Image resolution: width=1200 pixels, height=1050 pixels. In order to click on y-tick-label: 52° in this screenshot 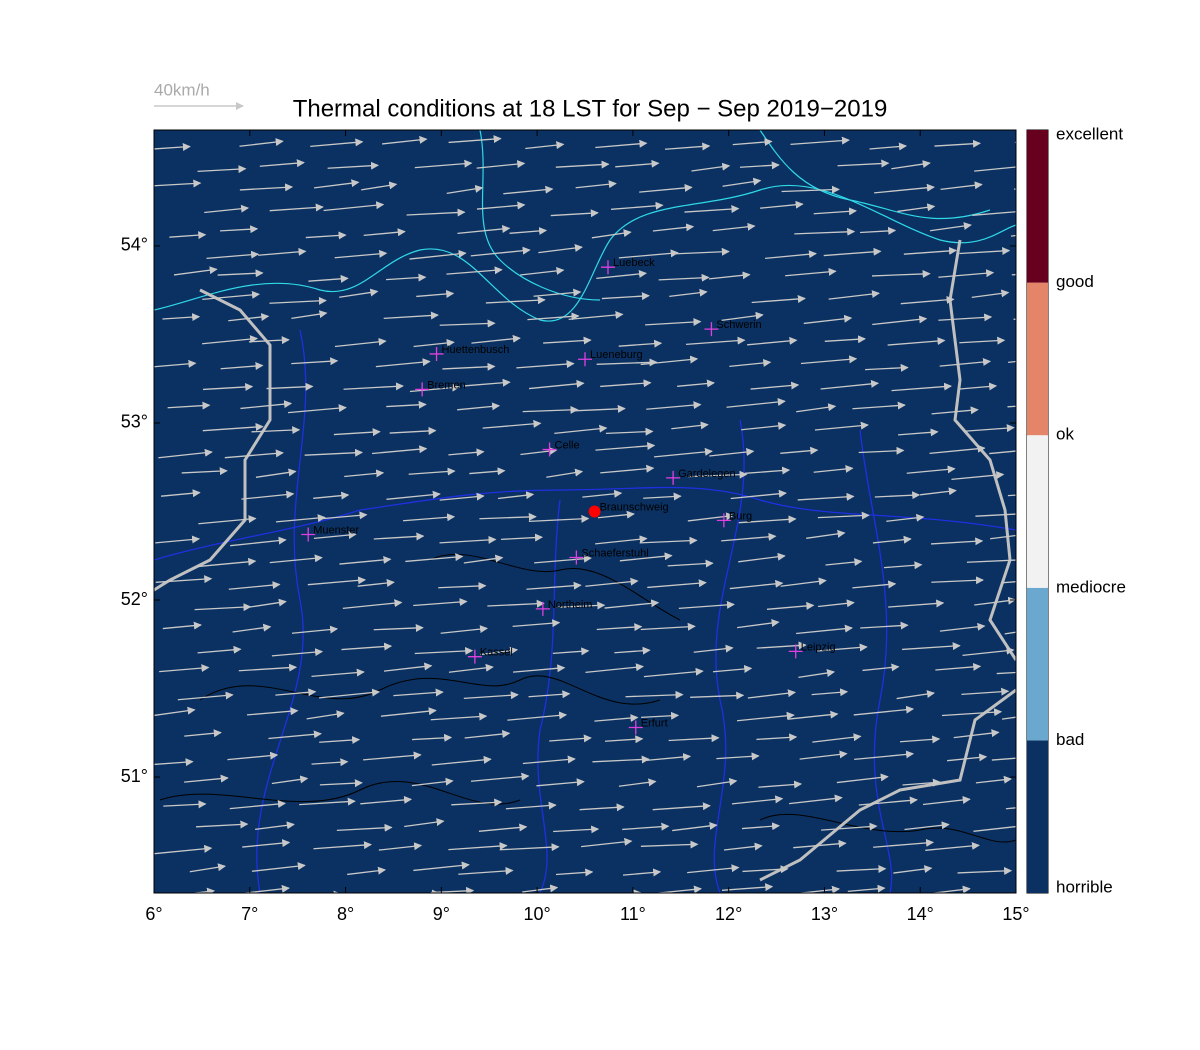, I will do `click(134, 599)`.